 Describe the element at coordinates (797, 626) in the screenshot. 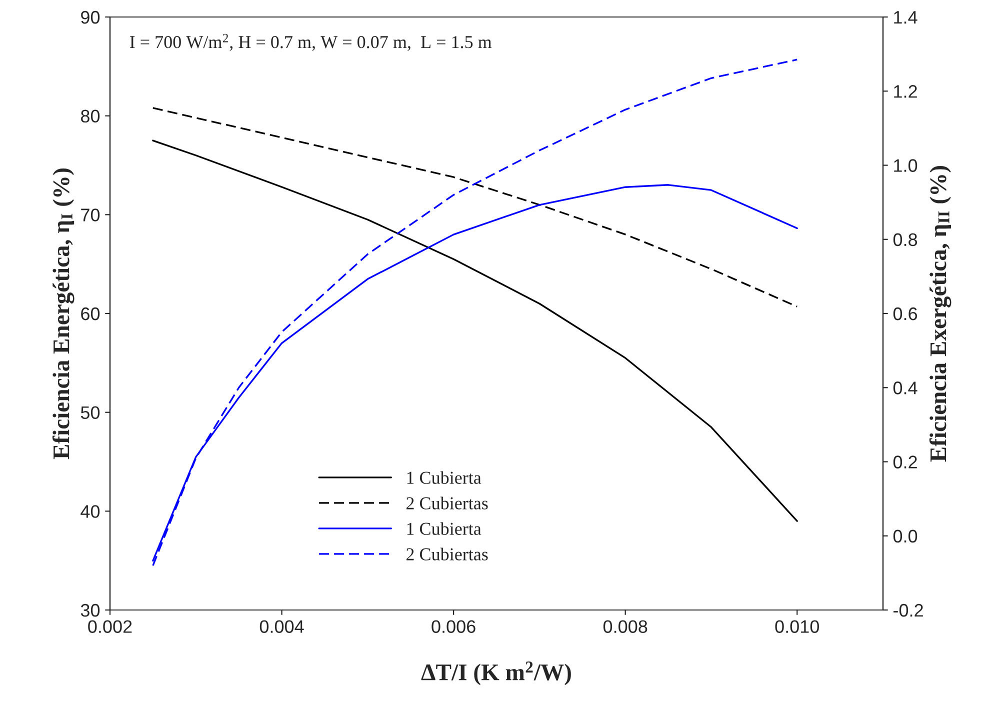

I see `x-tick-label: 0.010` at that location.